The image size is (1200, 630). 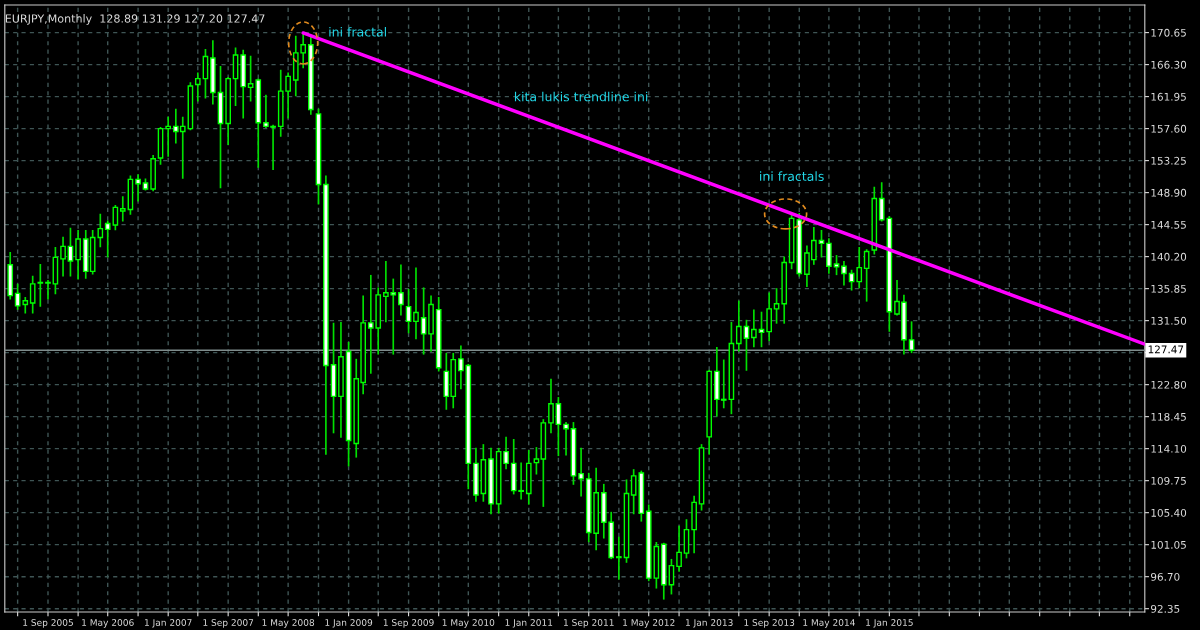 What do you see at coordinates (1169, 192) in the screenshot?
I see `y-tick-label: 148.90` at bounding box center [1169, 192].